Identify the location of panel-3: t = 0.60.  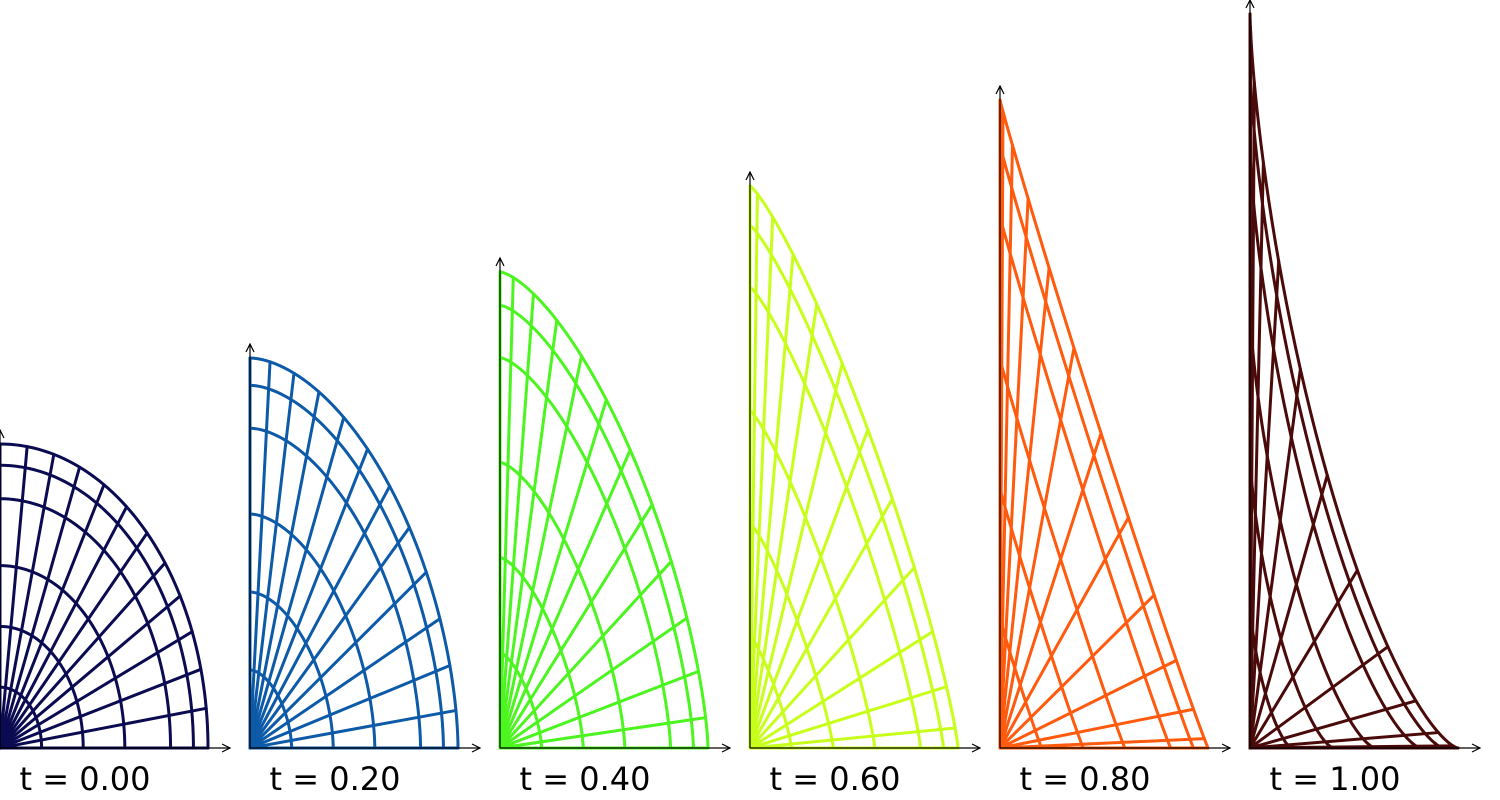
(863, 484).